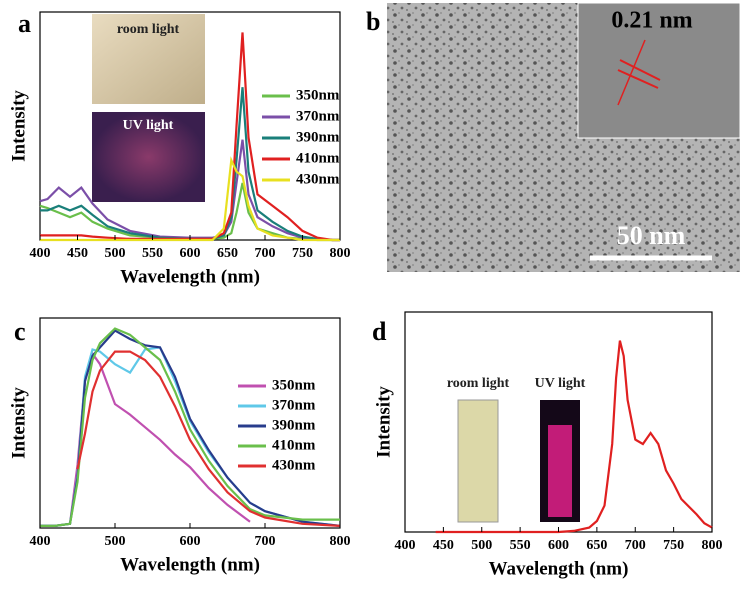  What do you see at coordinates (651, 21) in the screenshot?
I see `lattice-label: 0.21 nm` at bounding box center [651, 21].